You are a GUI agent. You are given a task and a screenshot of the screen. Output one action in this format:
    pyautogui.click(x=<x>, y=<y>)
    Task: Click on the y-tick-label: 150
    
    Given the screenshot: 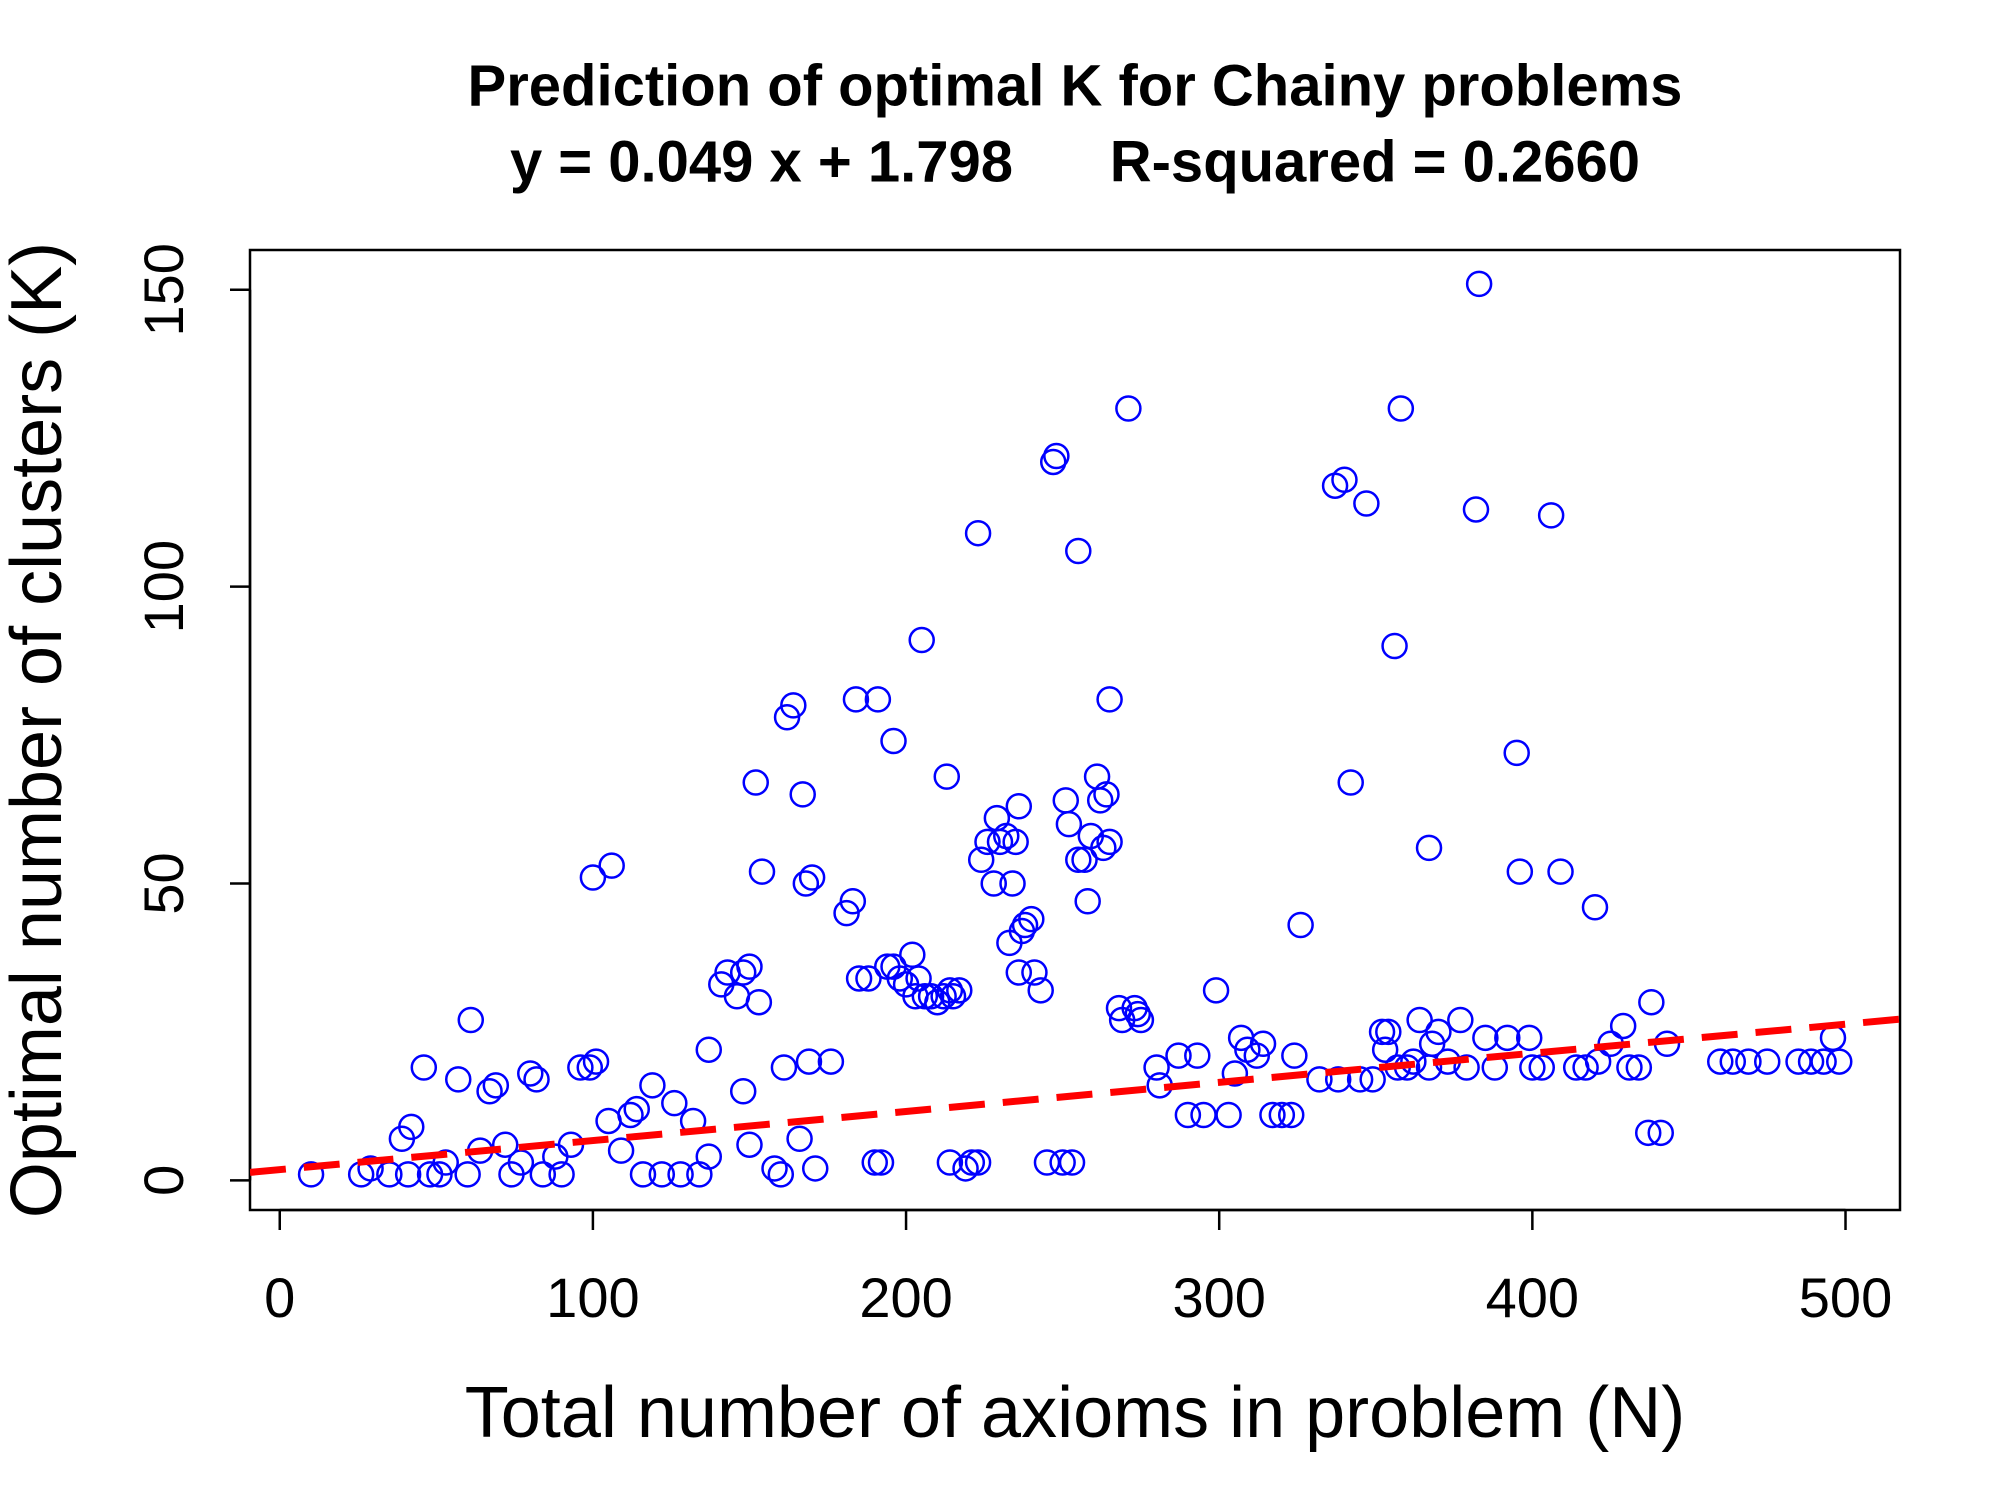 What is the action you would take?
    pyautogui.click(x=163, y=289)
    